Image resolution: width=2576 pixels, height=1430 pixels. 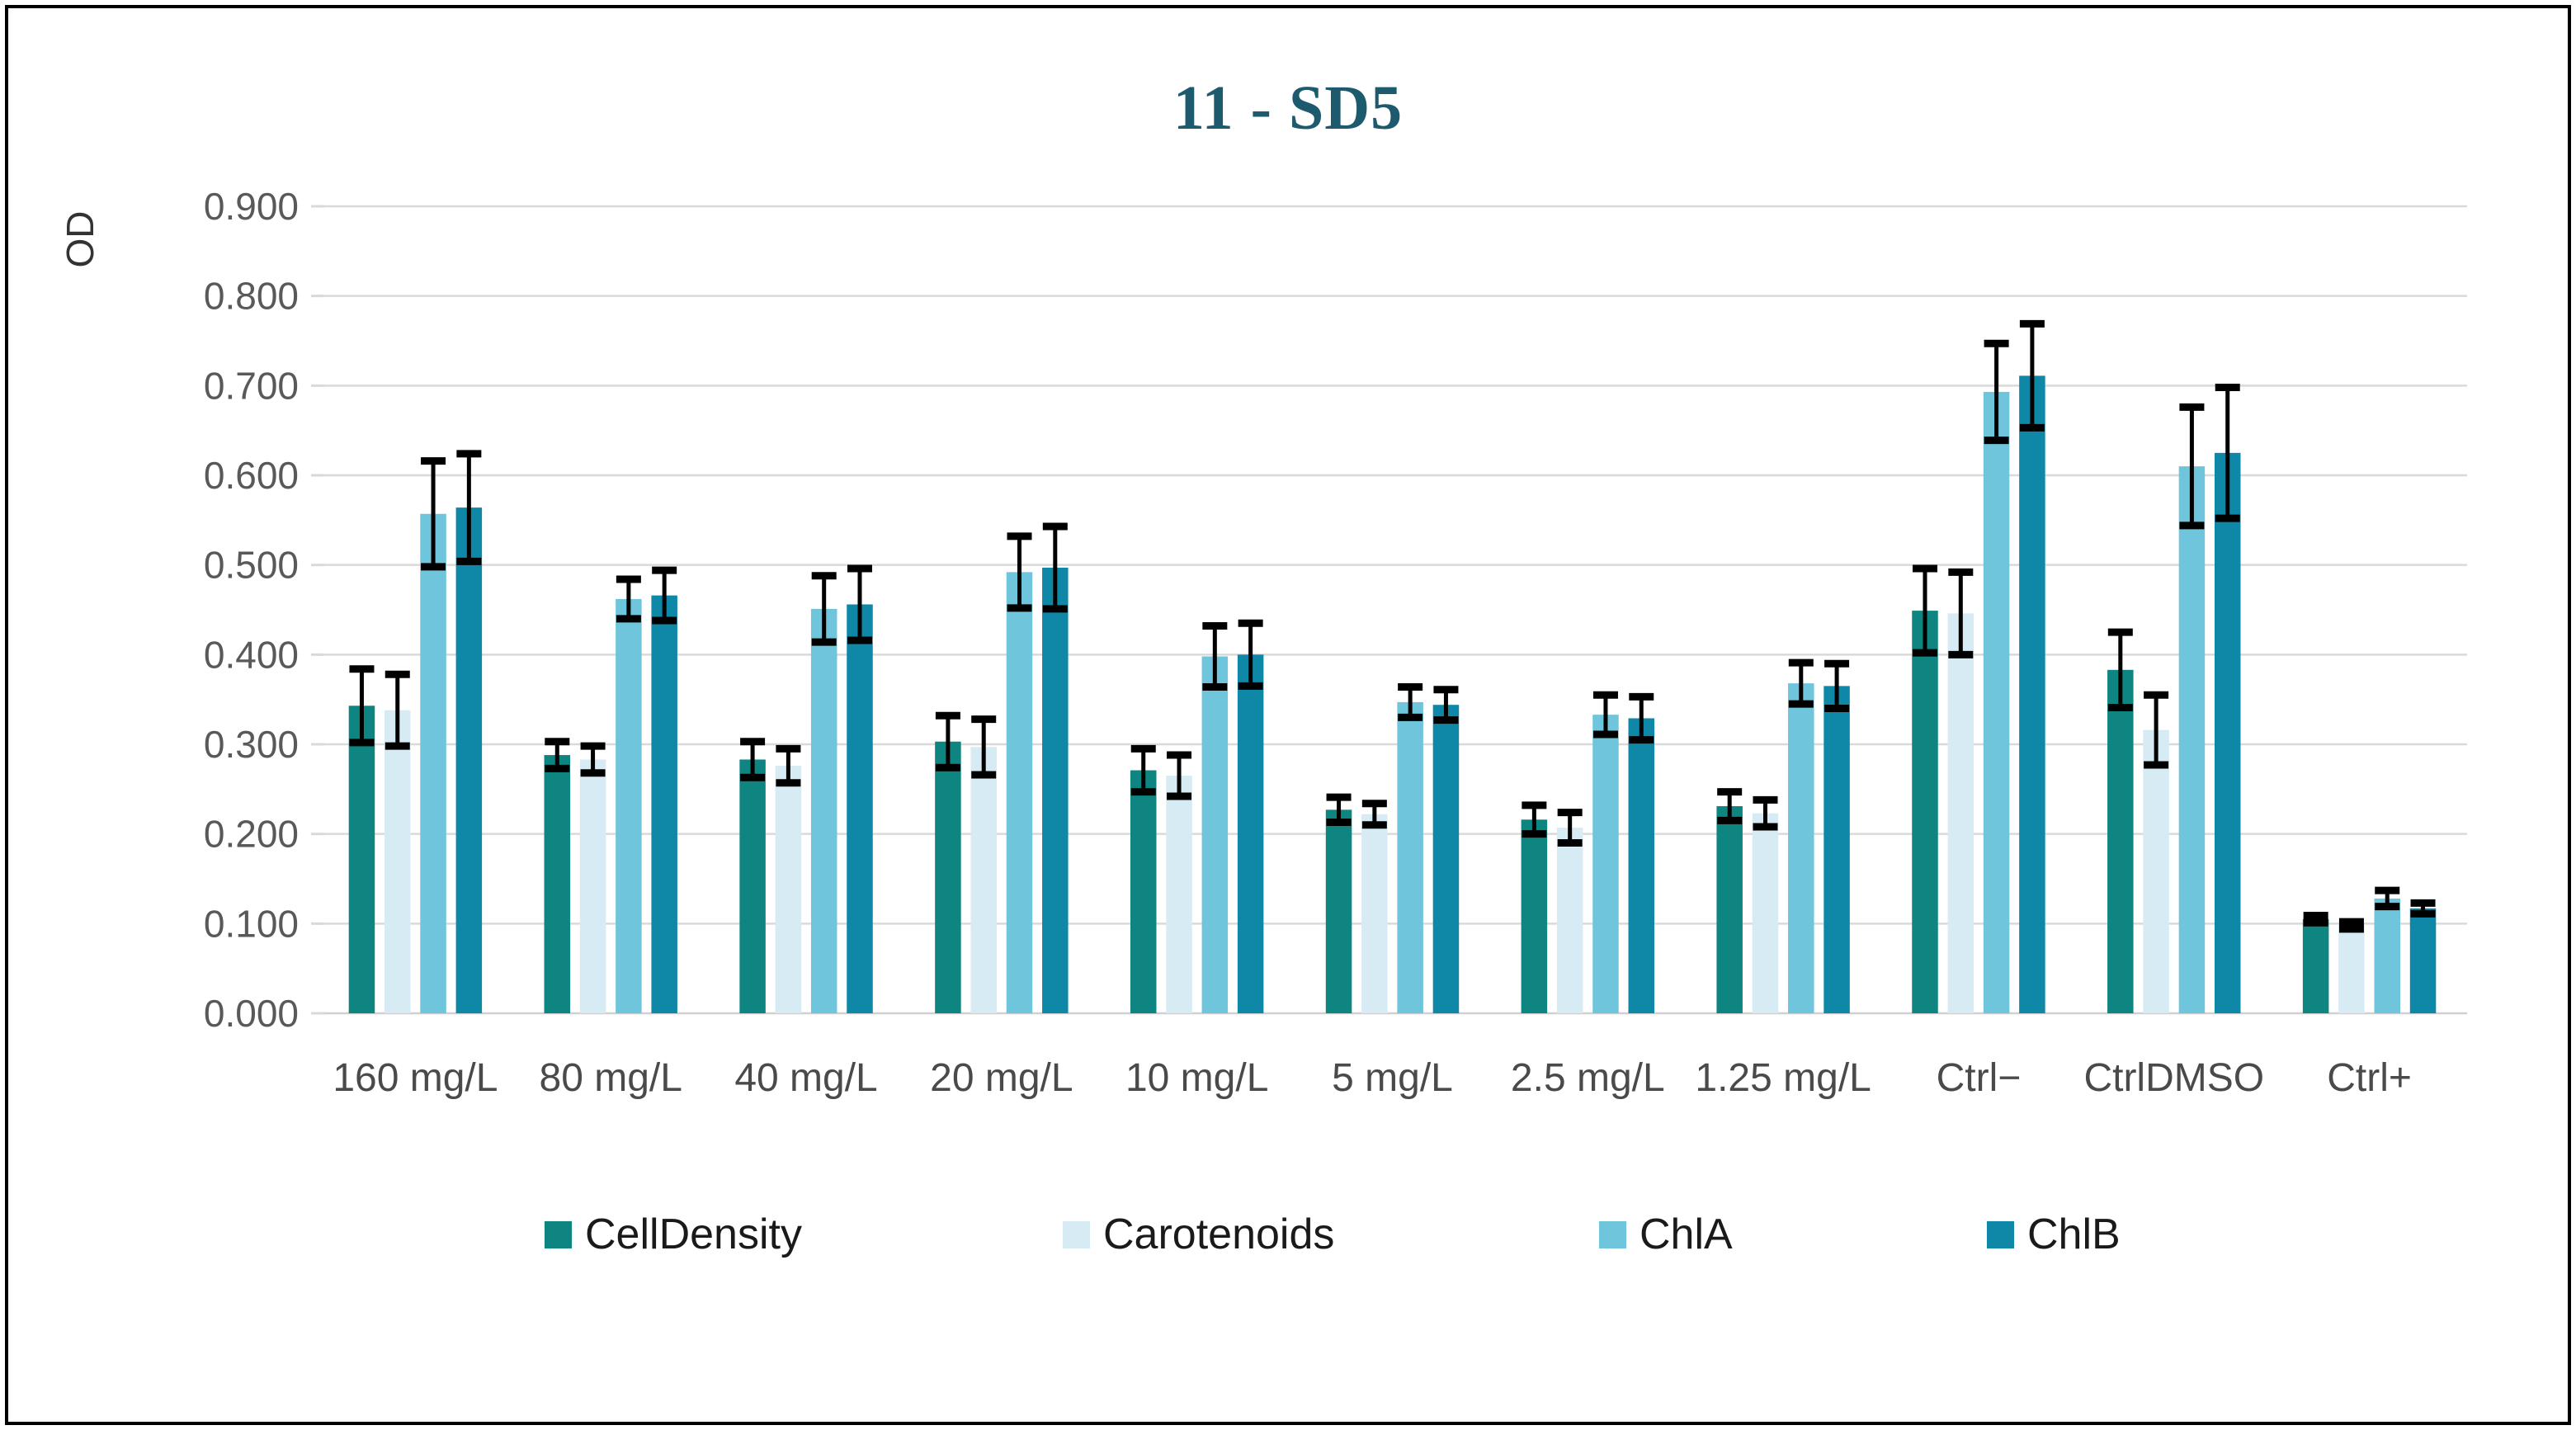 What do you see at coordinates (2369, 1078) in the screenshot?
I see `x-category-label: Ctrl+` at bounding box center [2369, 1078].